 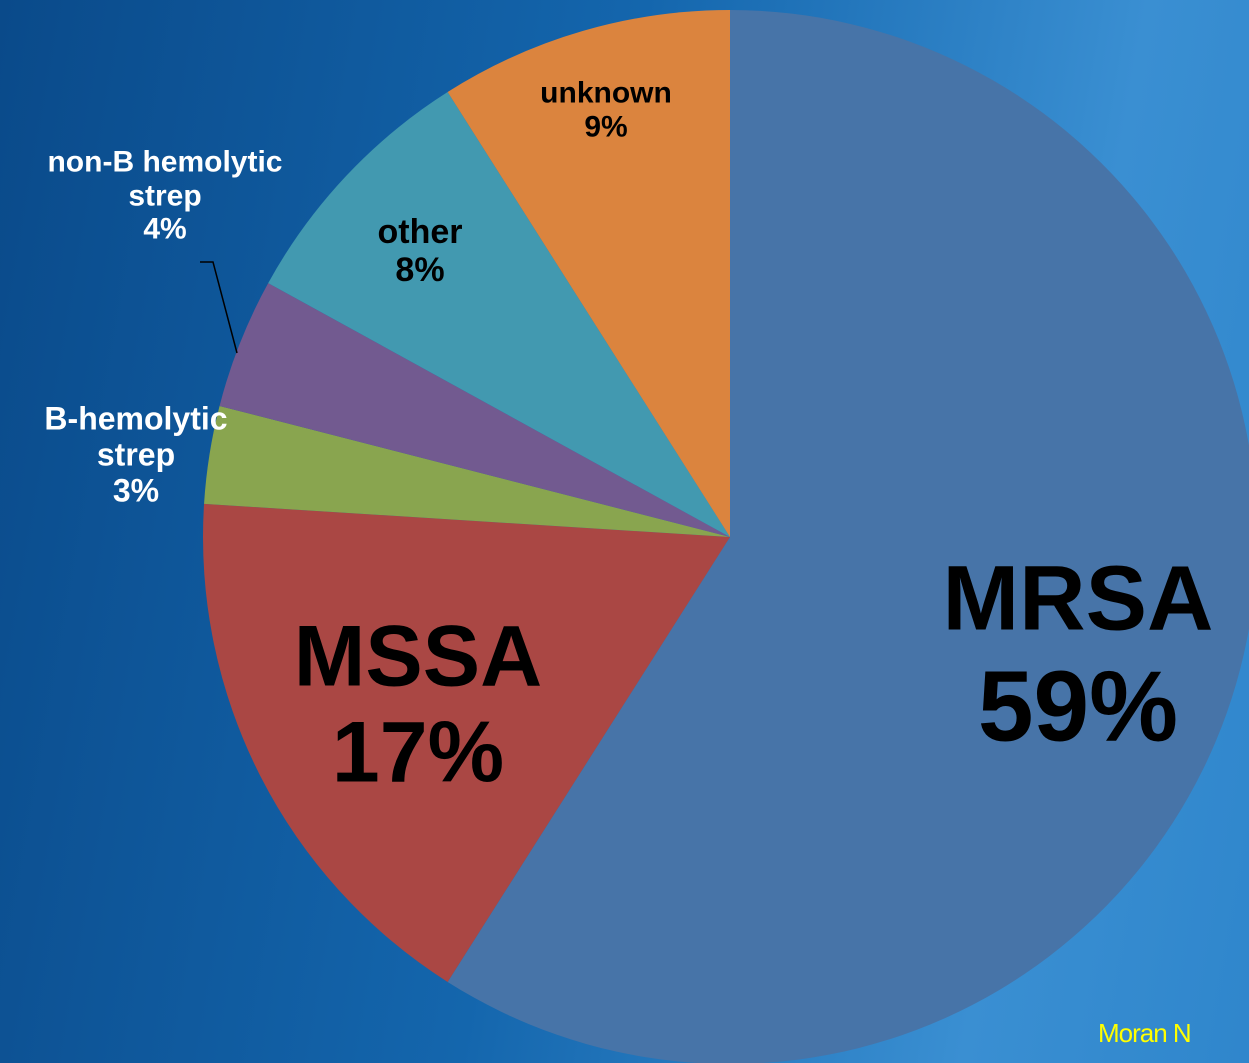 I want to click on slice-label: B-hemolytic strep 3%, so click(x=136, y=454).